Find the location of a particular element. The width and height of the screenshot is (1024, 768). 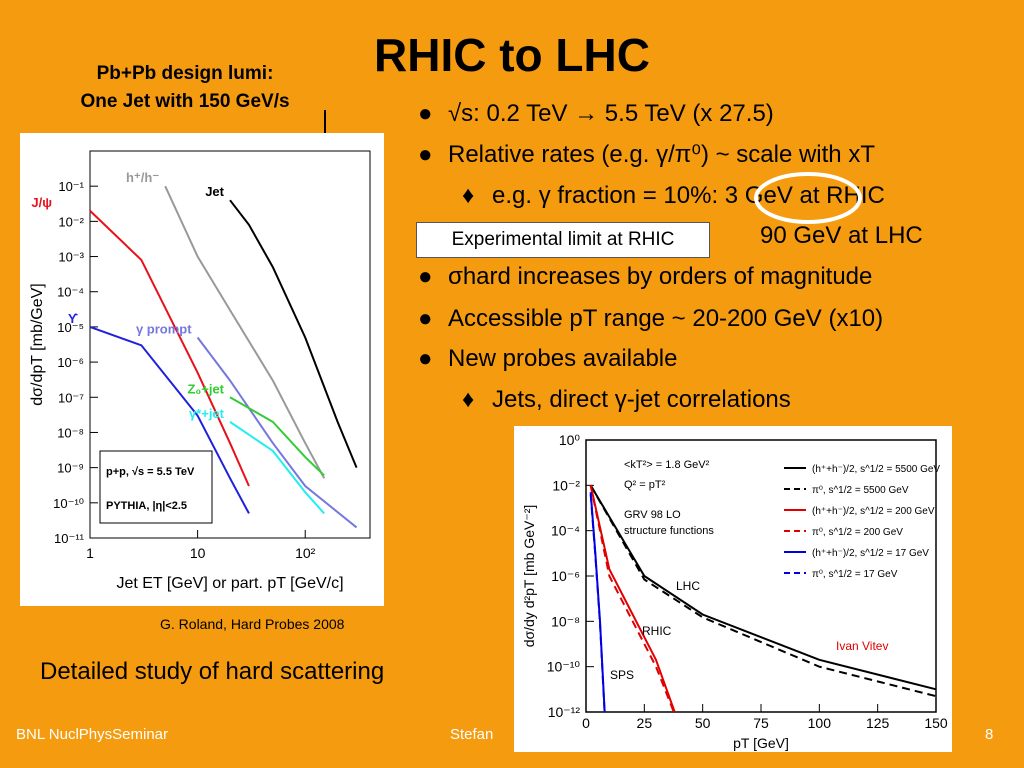

y-tick-label: 10⁻¹² is located at coordinates (564, 712).